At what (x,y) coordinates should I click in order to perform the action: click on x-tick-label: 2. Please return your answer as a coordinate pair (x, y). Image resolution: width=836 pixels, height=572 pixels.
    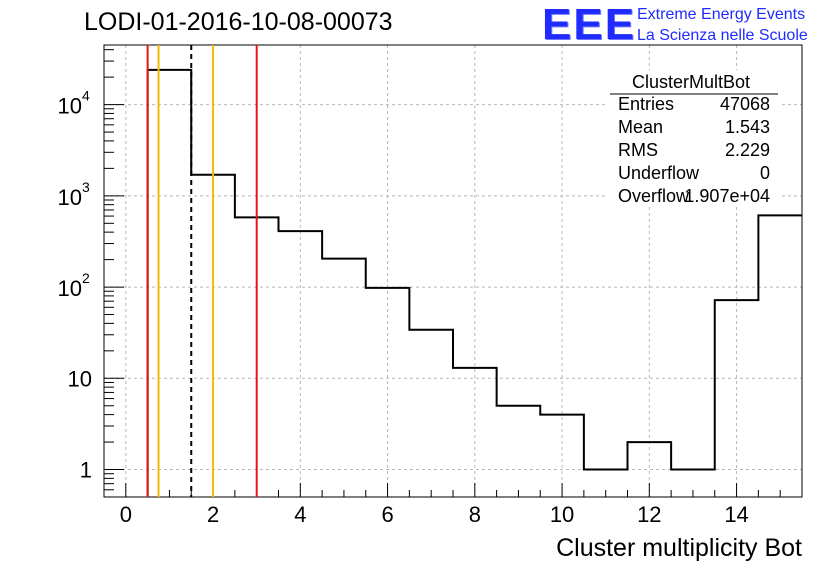
    Looking at the image, I should click on (213, 514).